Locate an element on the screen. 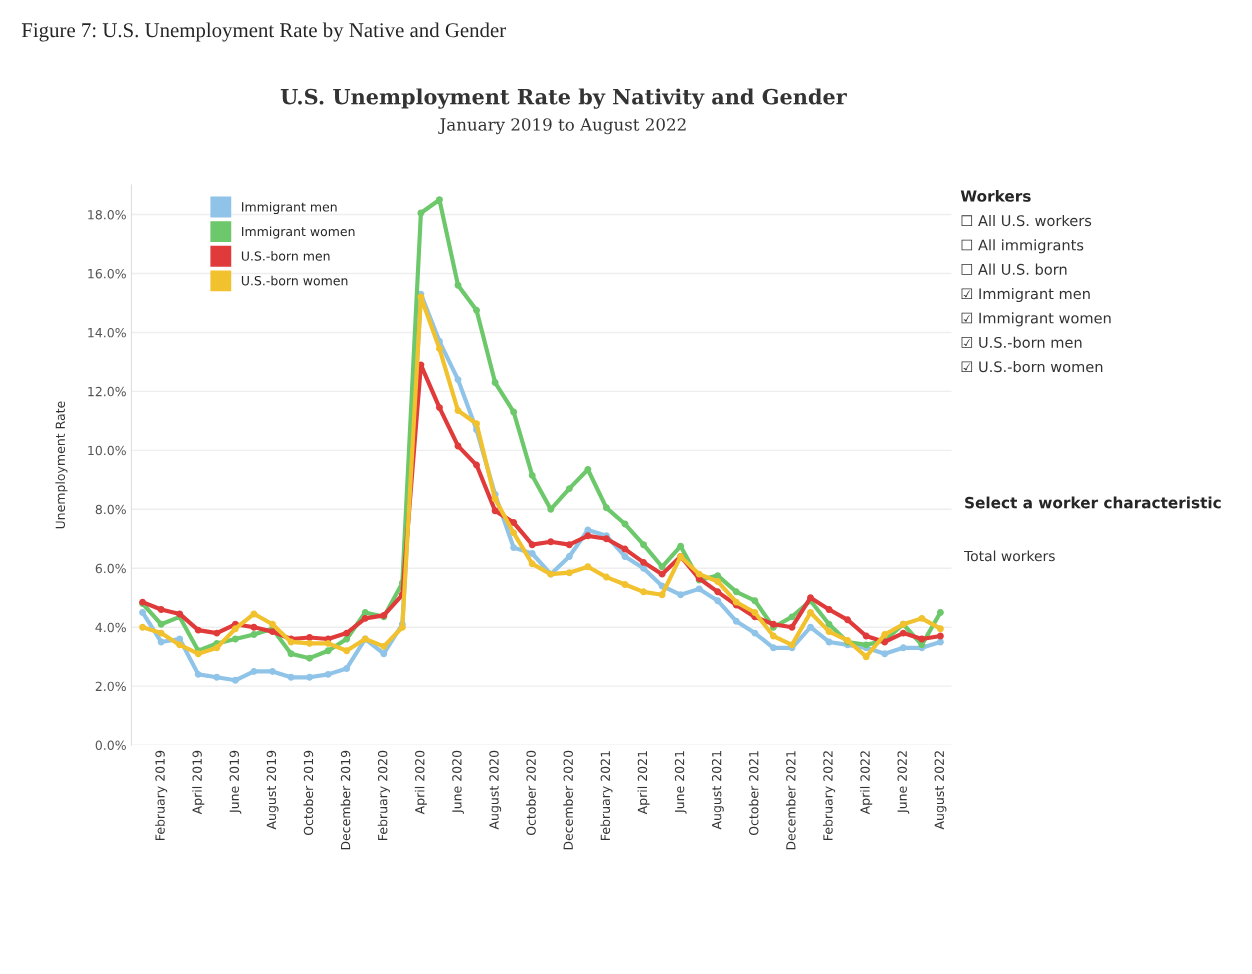  x-tick-label: December 2021 is located at coordinates (790, 800).